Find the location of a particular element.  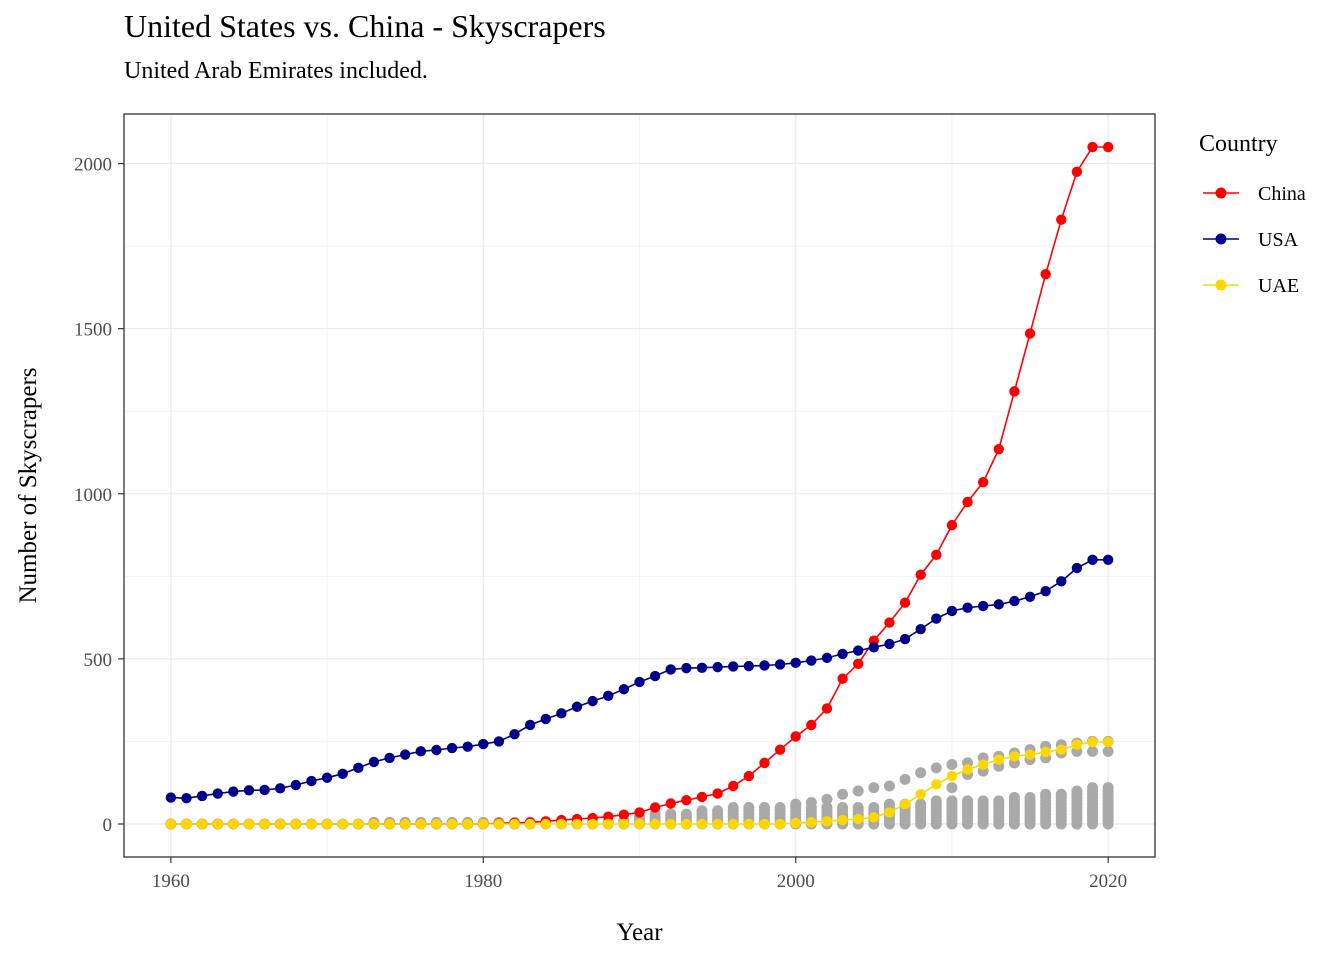

y-tick-label: 1500 is located at coordinates (93, 330).